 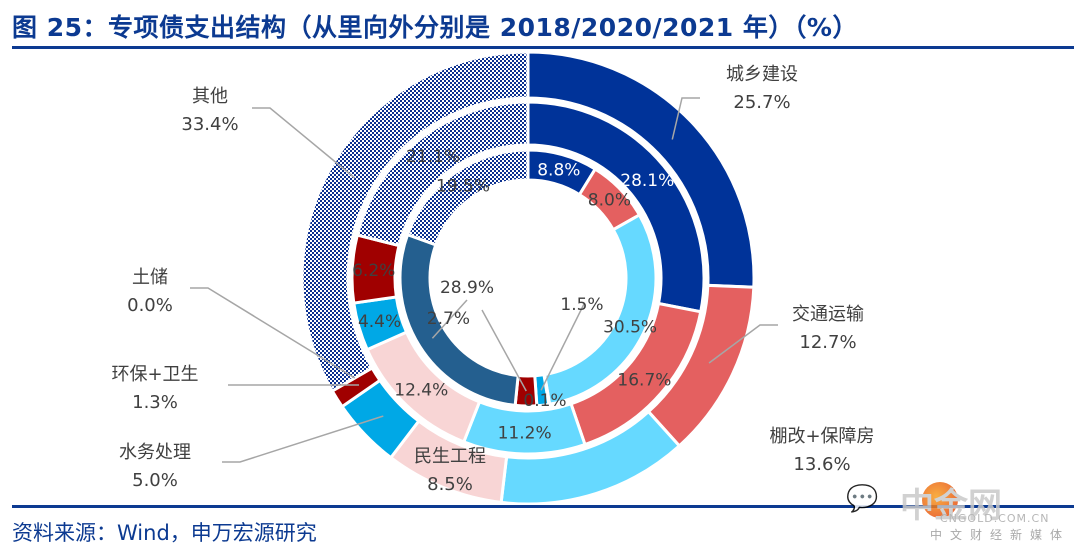 I want to click on category-name: 城乡建设, so click(x=762, y=74).